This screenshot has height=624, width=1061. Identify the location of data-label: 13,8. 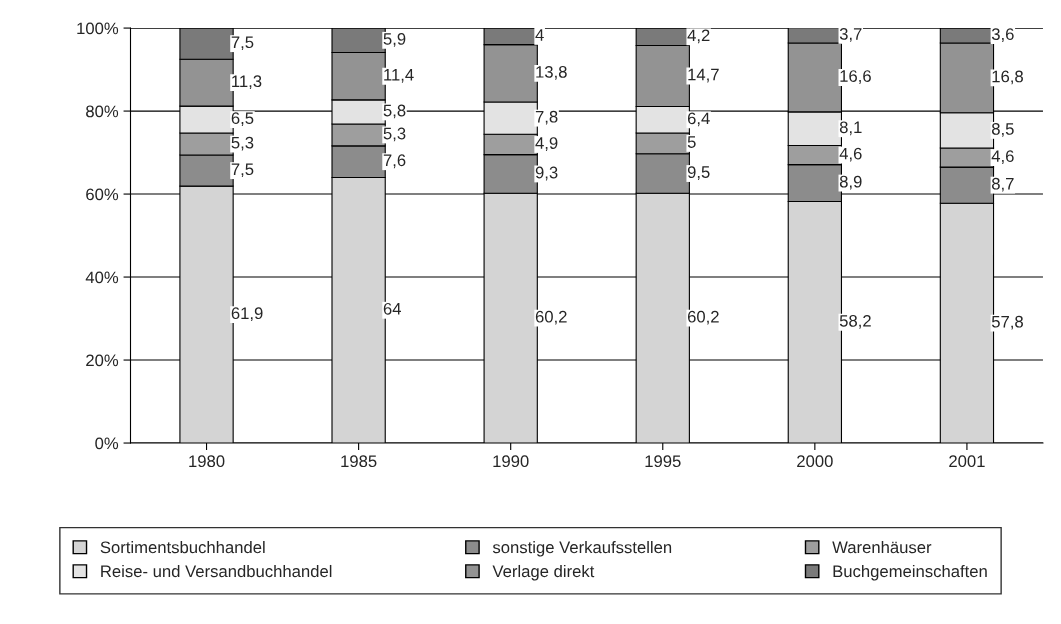
(551, 72).